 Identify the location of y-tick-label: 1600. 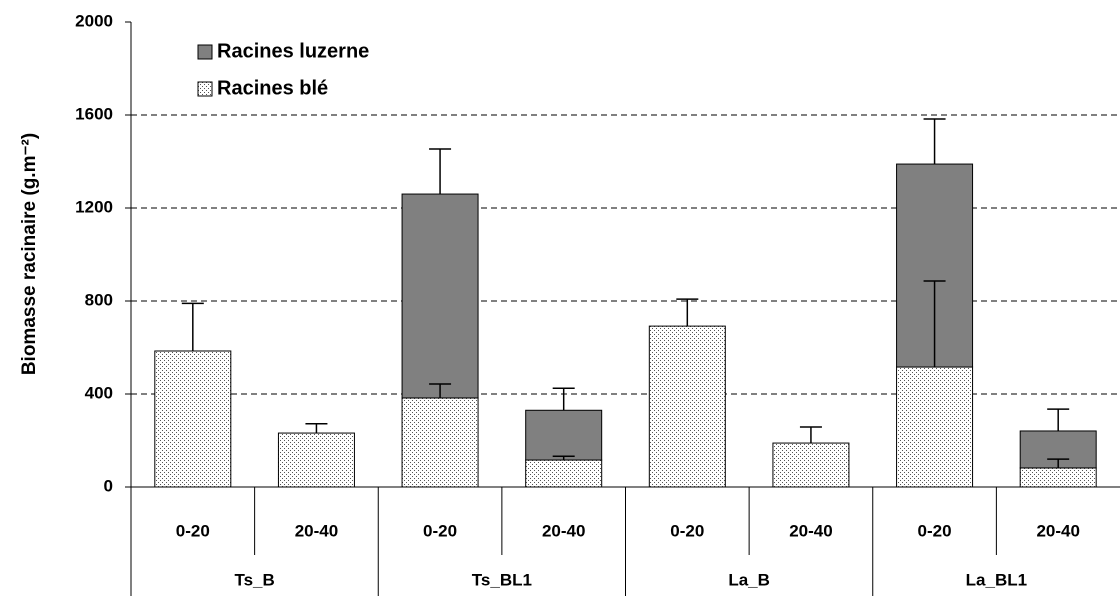
(94, 113).